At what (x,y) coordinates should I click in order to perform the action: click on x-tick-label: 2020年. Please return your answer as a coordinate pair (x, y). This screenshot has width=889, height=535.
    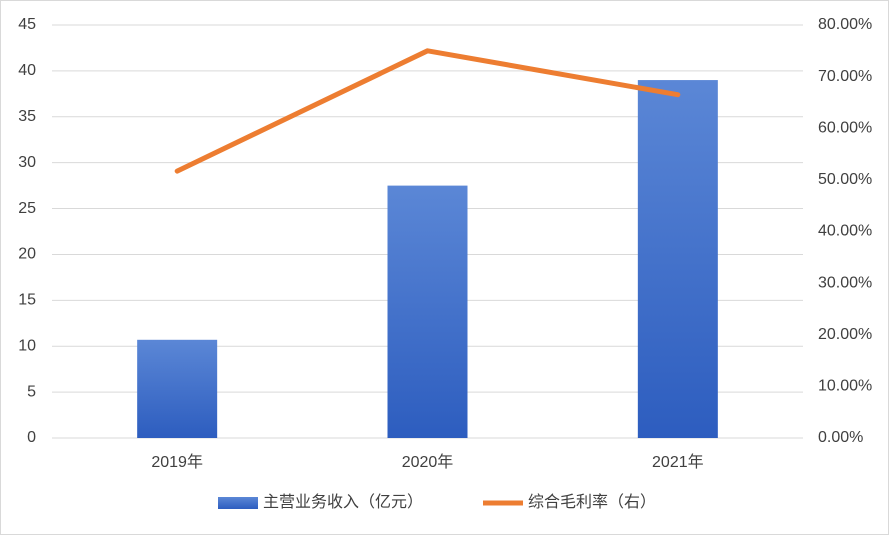
    Looking at the image, I should click on (428, 462).